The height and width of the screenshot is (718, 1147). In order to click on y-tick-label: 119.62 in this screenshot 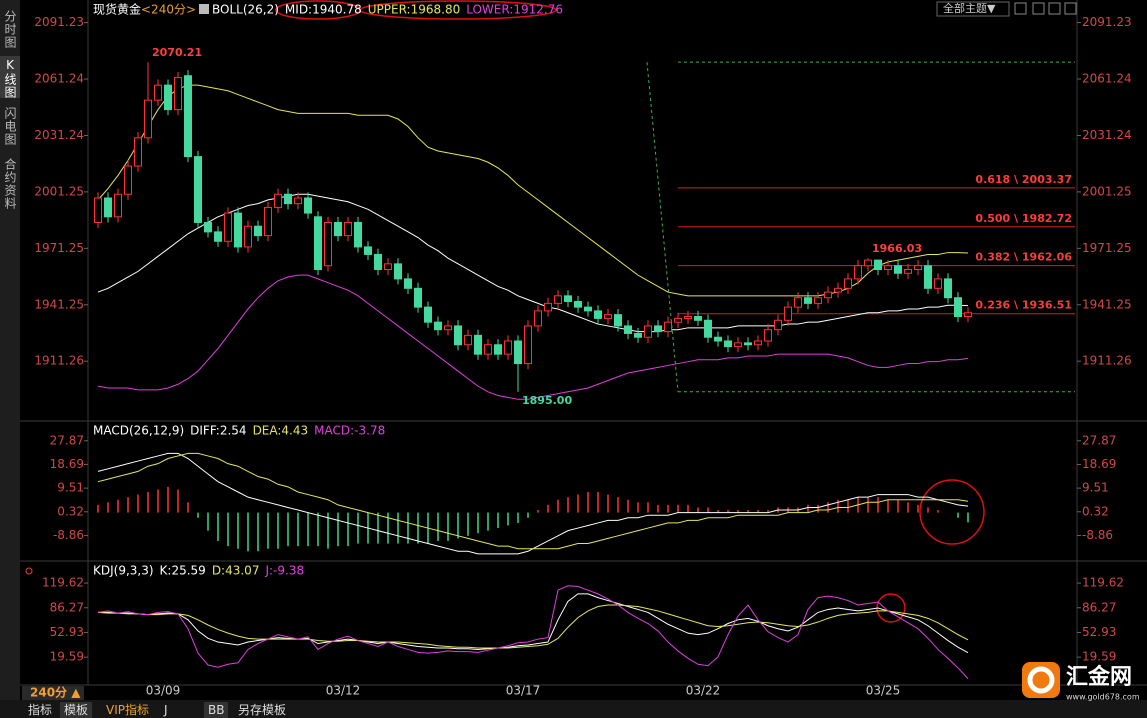, I will do `click(63, 583)`.